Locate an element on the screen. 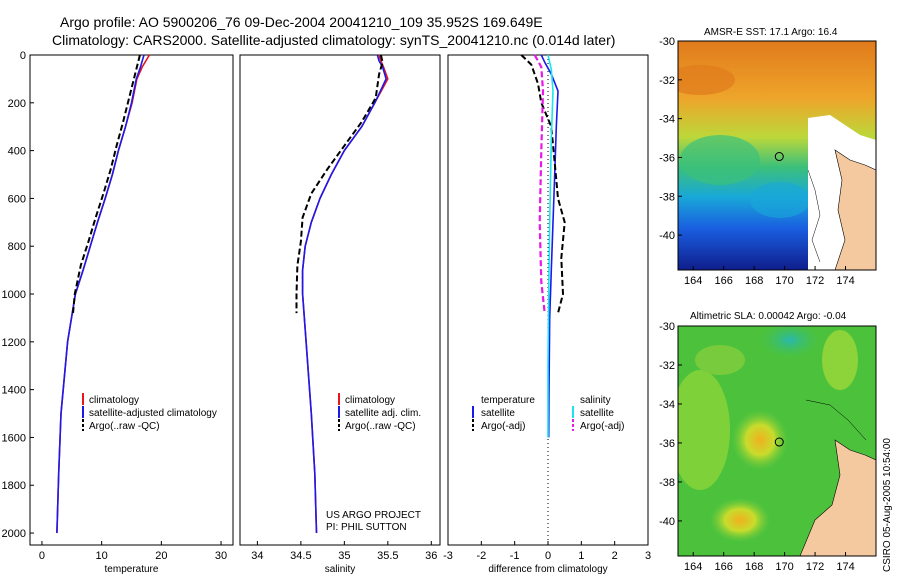 Image resolution: width=900 pixels, height=580 pixels. legend-label-sal-satellite: satellite is located at coordinates (597, 413).